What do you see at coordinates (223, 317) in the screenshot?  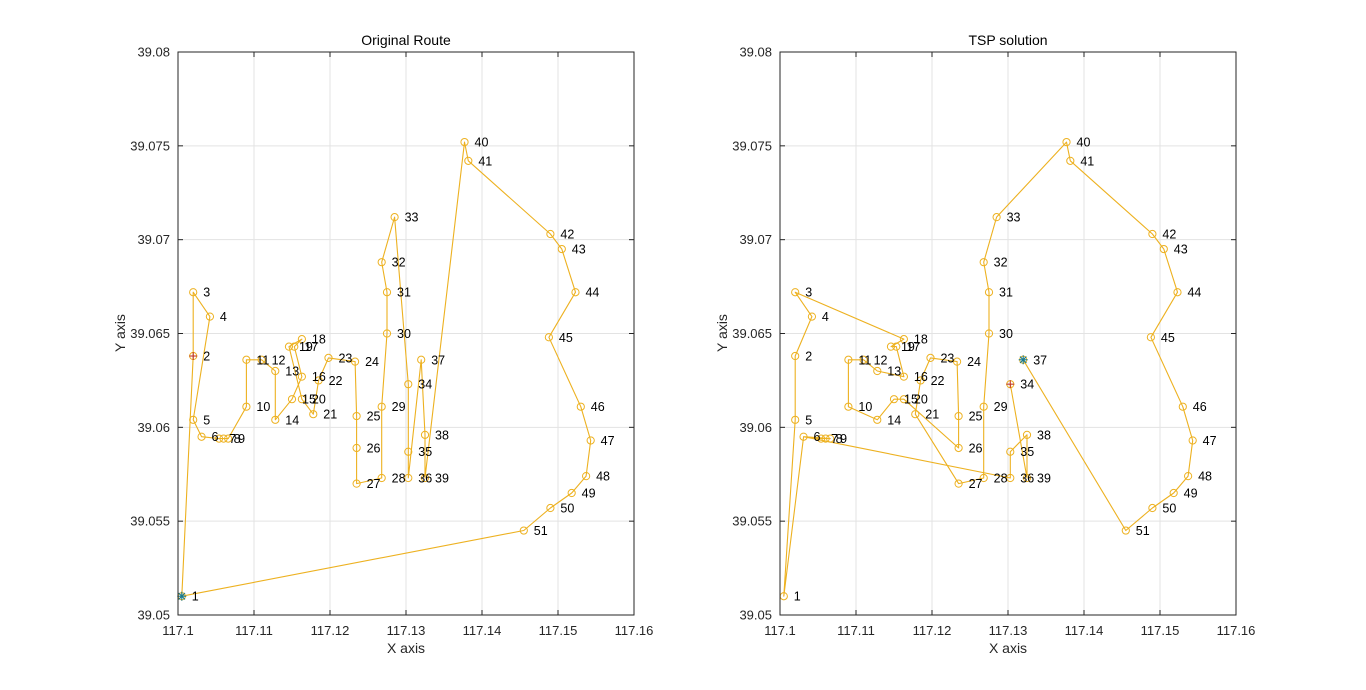 I see `point-label: 4` at bounding box center [223, 317].